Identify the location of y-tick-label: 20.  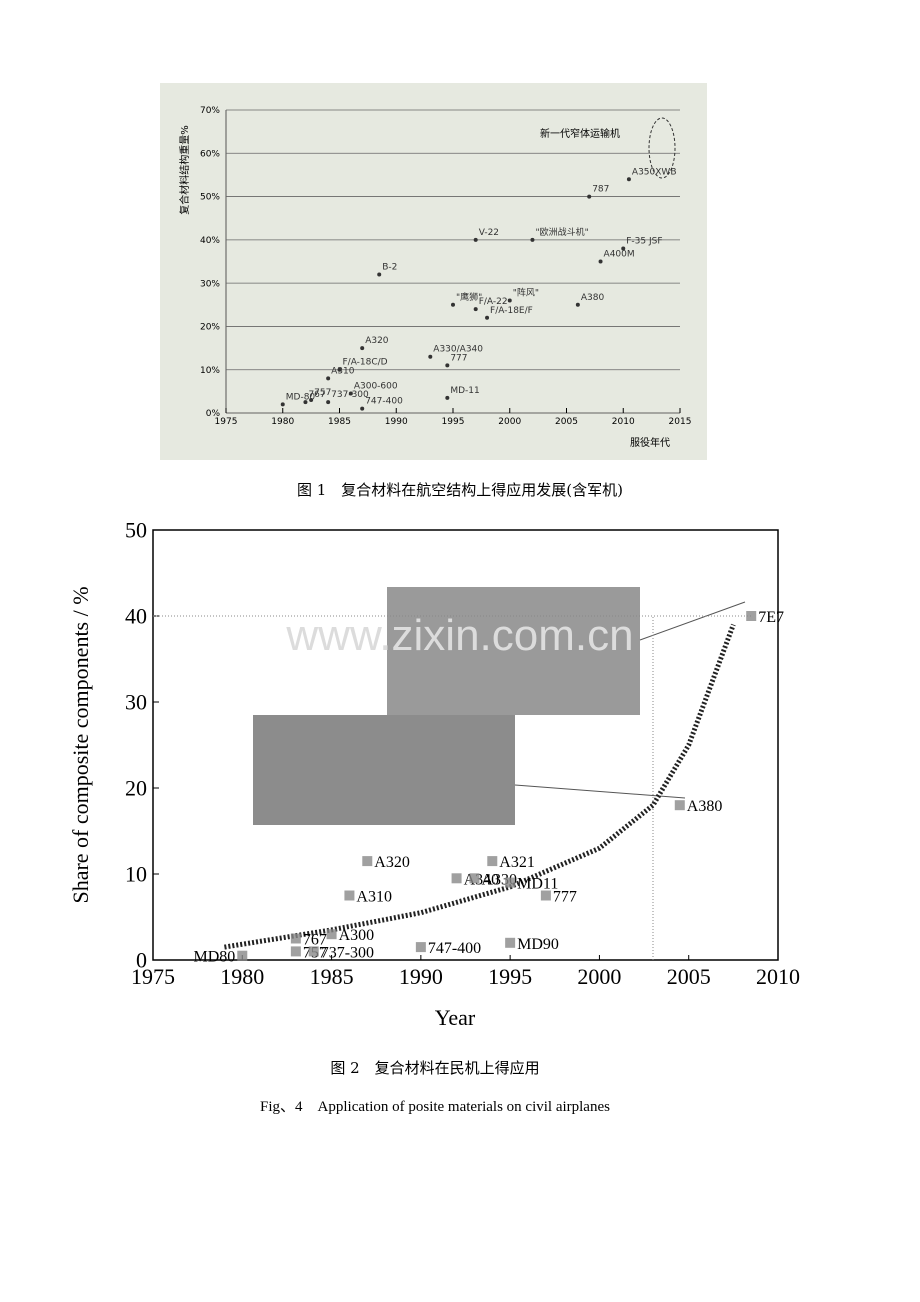
(136, 788).